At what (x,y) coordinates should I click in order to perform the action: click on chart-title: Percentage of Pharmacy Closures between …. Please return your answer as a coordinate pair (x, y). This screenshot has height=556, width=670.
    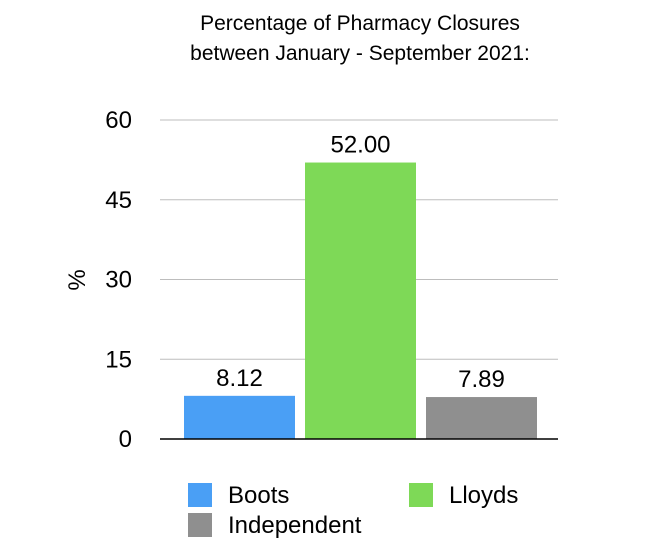
    Looking at the image, I should click on (360, 38).